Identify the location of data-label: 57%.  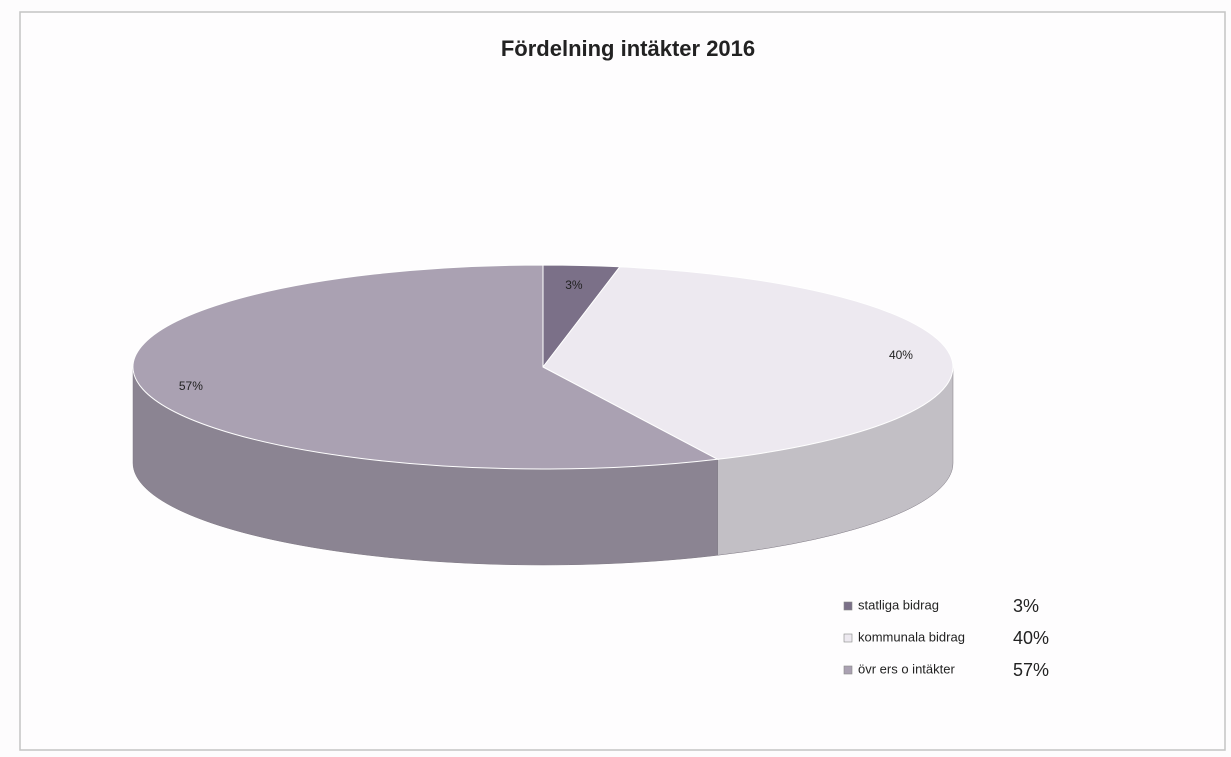
(191, 386).